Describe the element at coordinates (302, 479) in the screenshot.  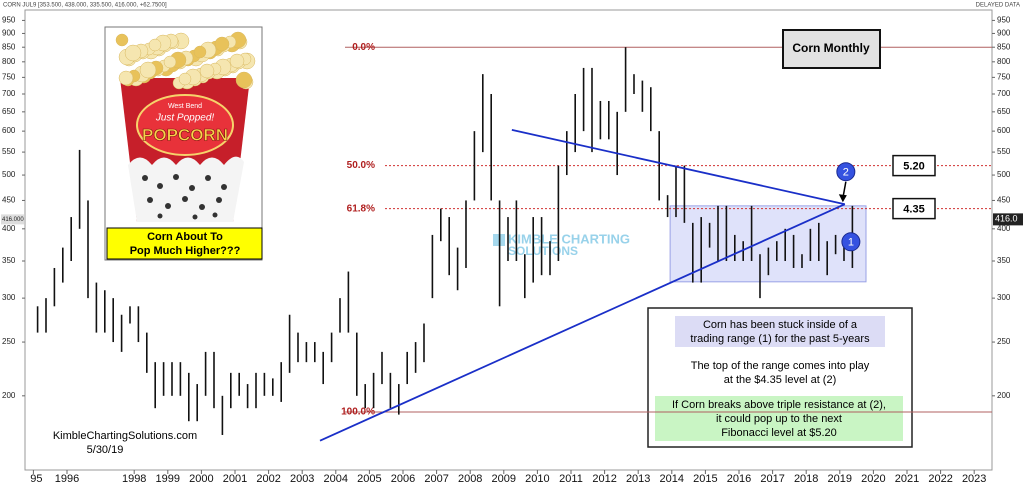
I see `x-tick-label: 2003` at that location.